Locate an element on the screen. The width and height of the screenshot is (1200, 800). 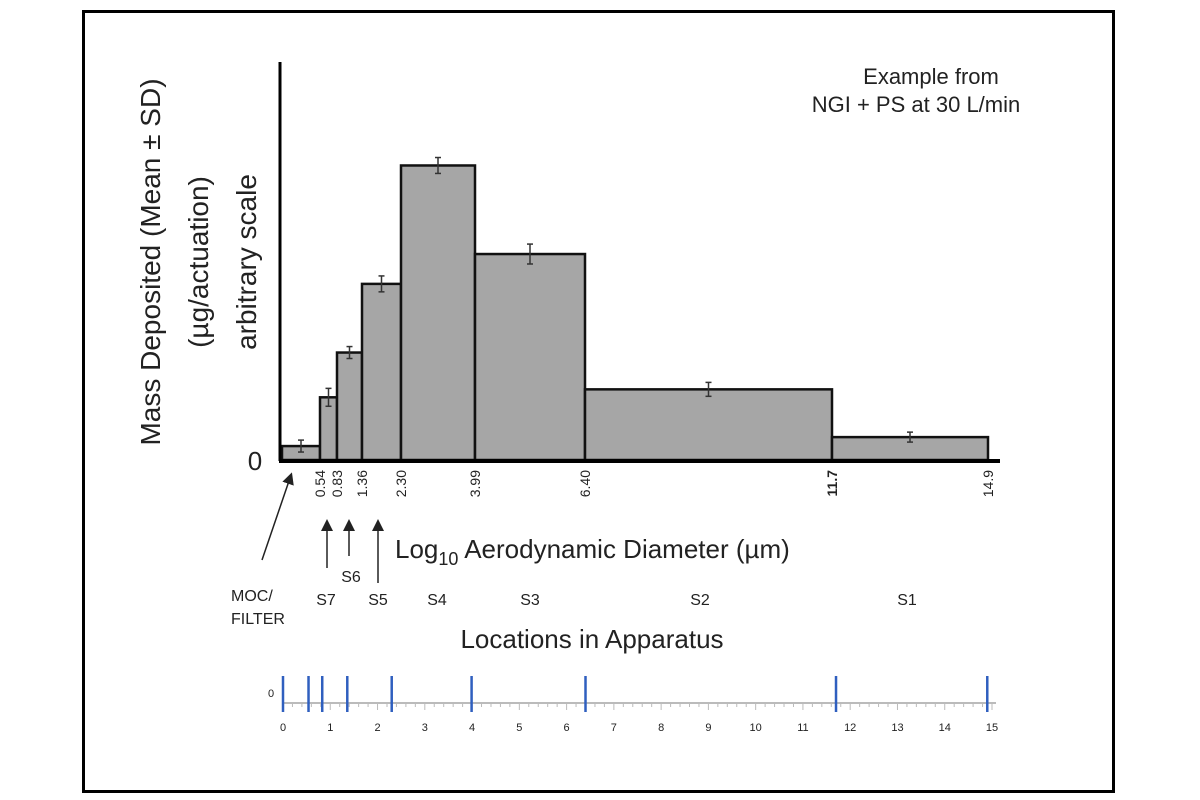
ruler-tick-label: 1 is located at coordinates (330, 728).